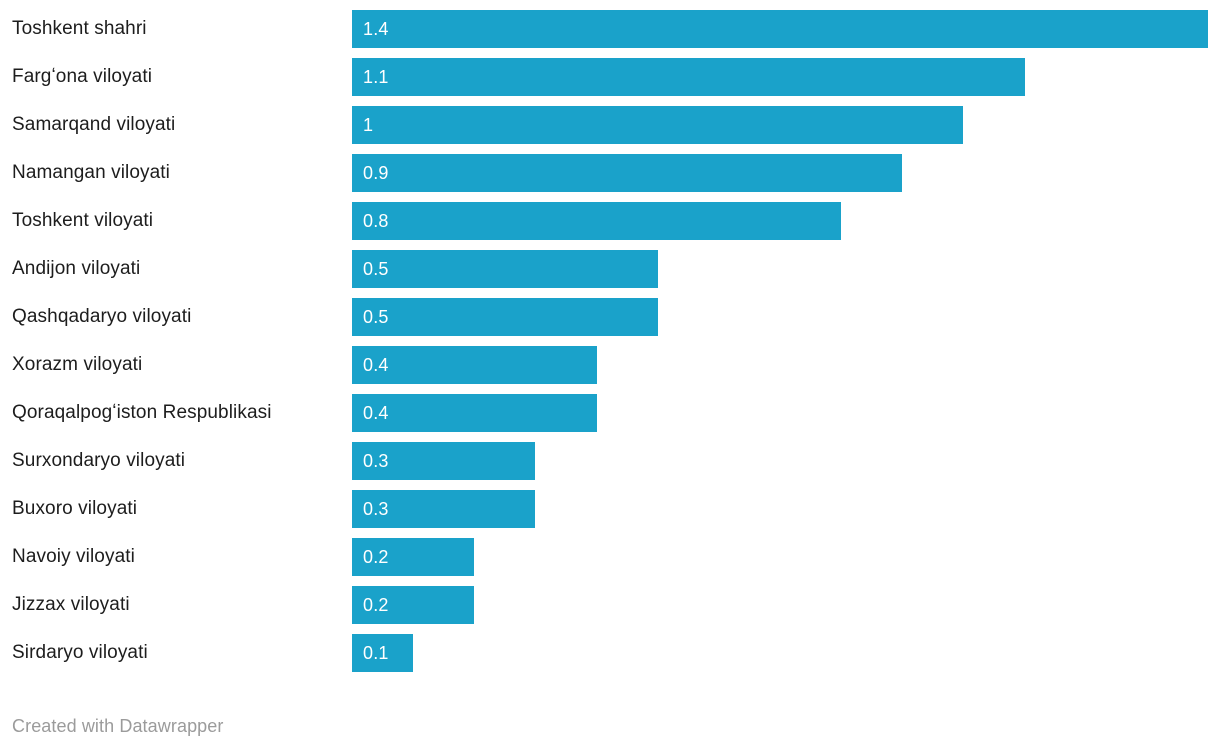  Describe the element at coordinates (91, 172) in the screenshot. I see `category-label: Namangan viloyati` at that location.